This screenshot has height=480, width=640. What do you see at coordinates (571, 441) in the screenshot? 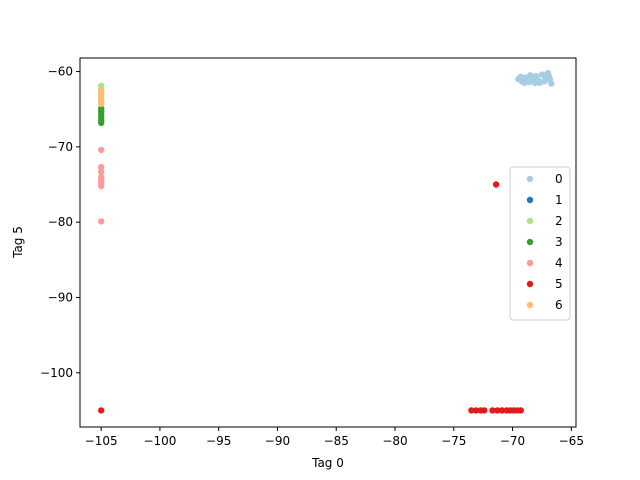
I see `x-tick-label: −65` at bounding box center [571, 441].